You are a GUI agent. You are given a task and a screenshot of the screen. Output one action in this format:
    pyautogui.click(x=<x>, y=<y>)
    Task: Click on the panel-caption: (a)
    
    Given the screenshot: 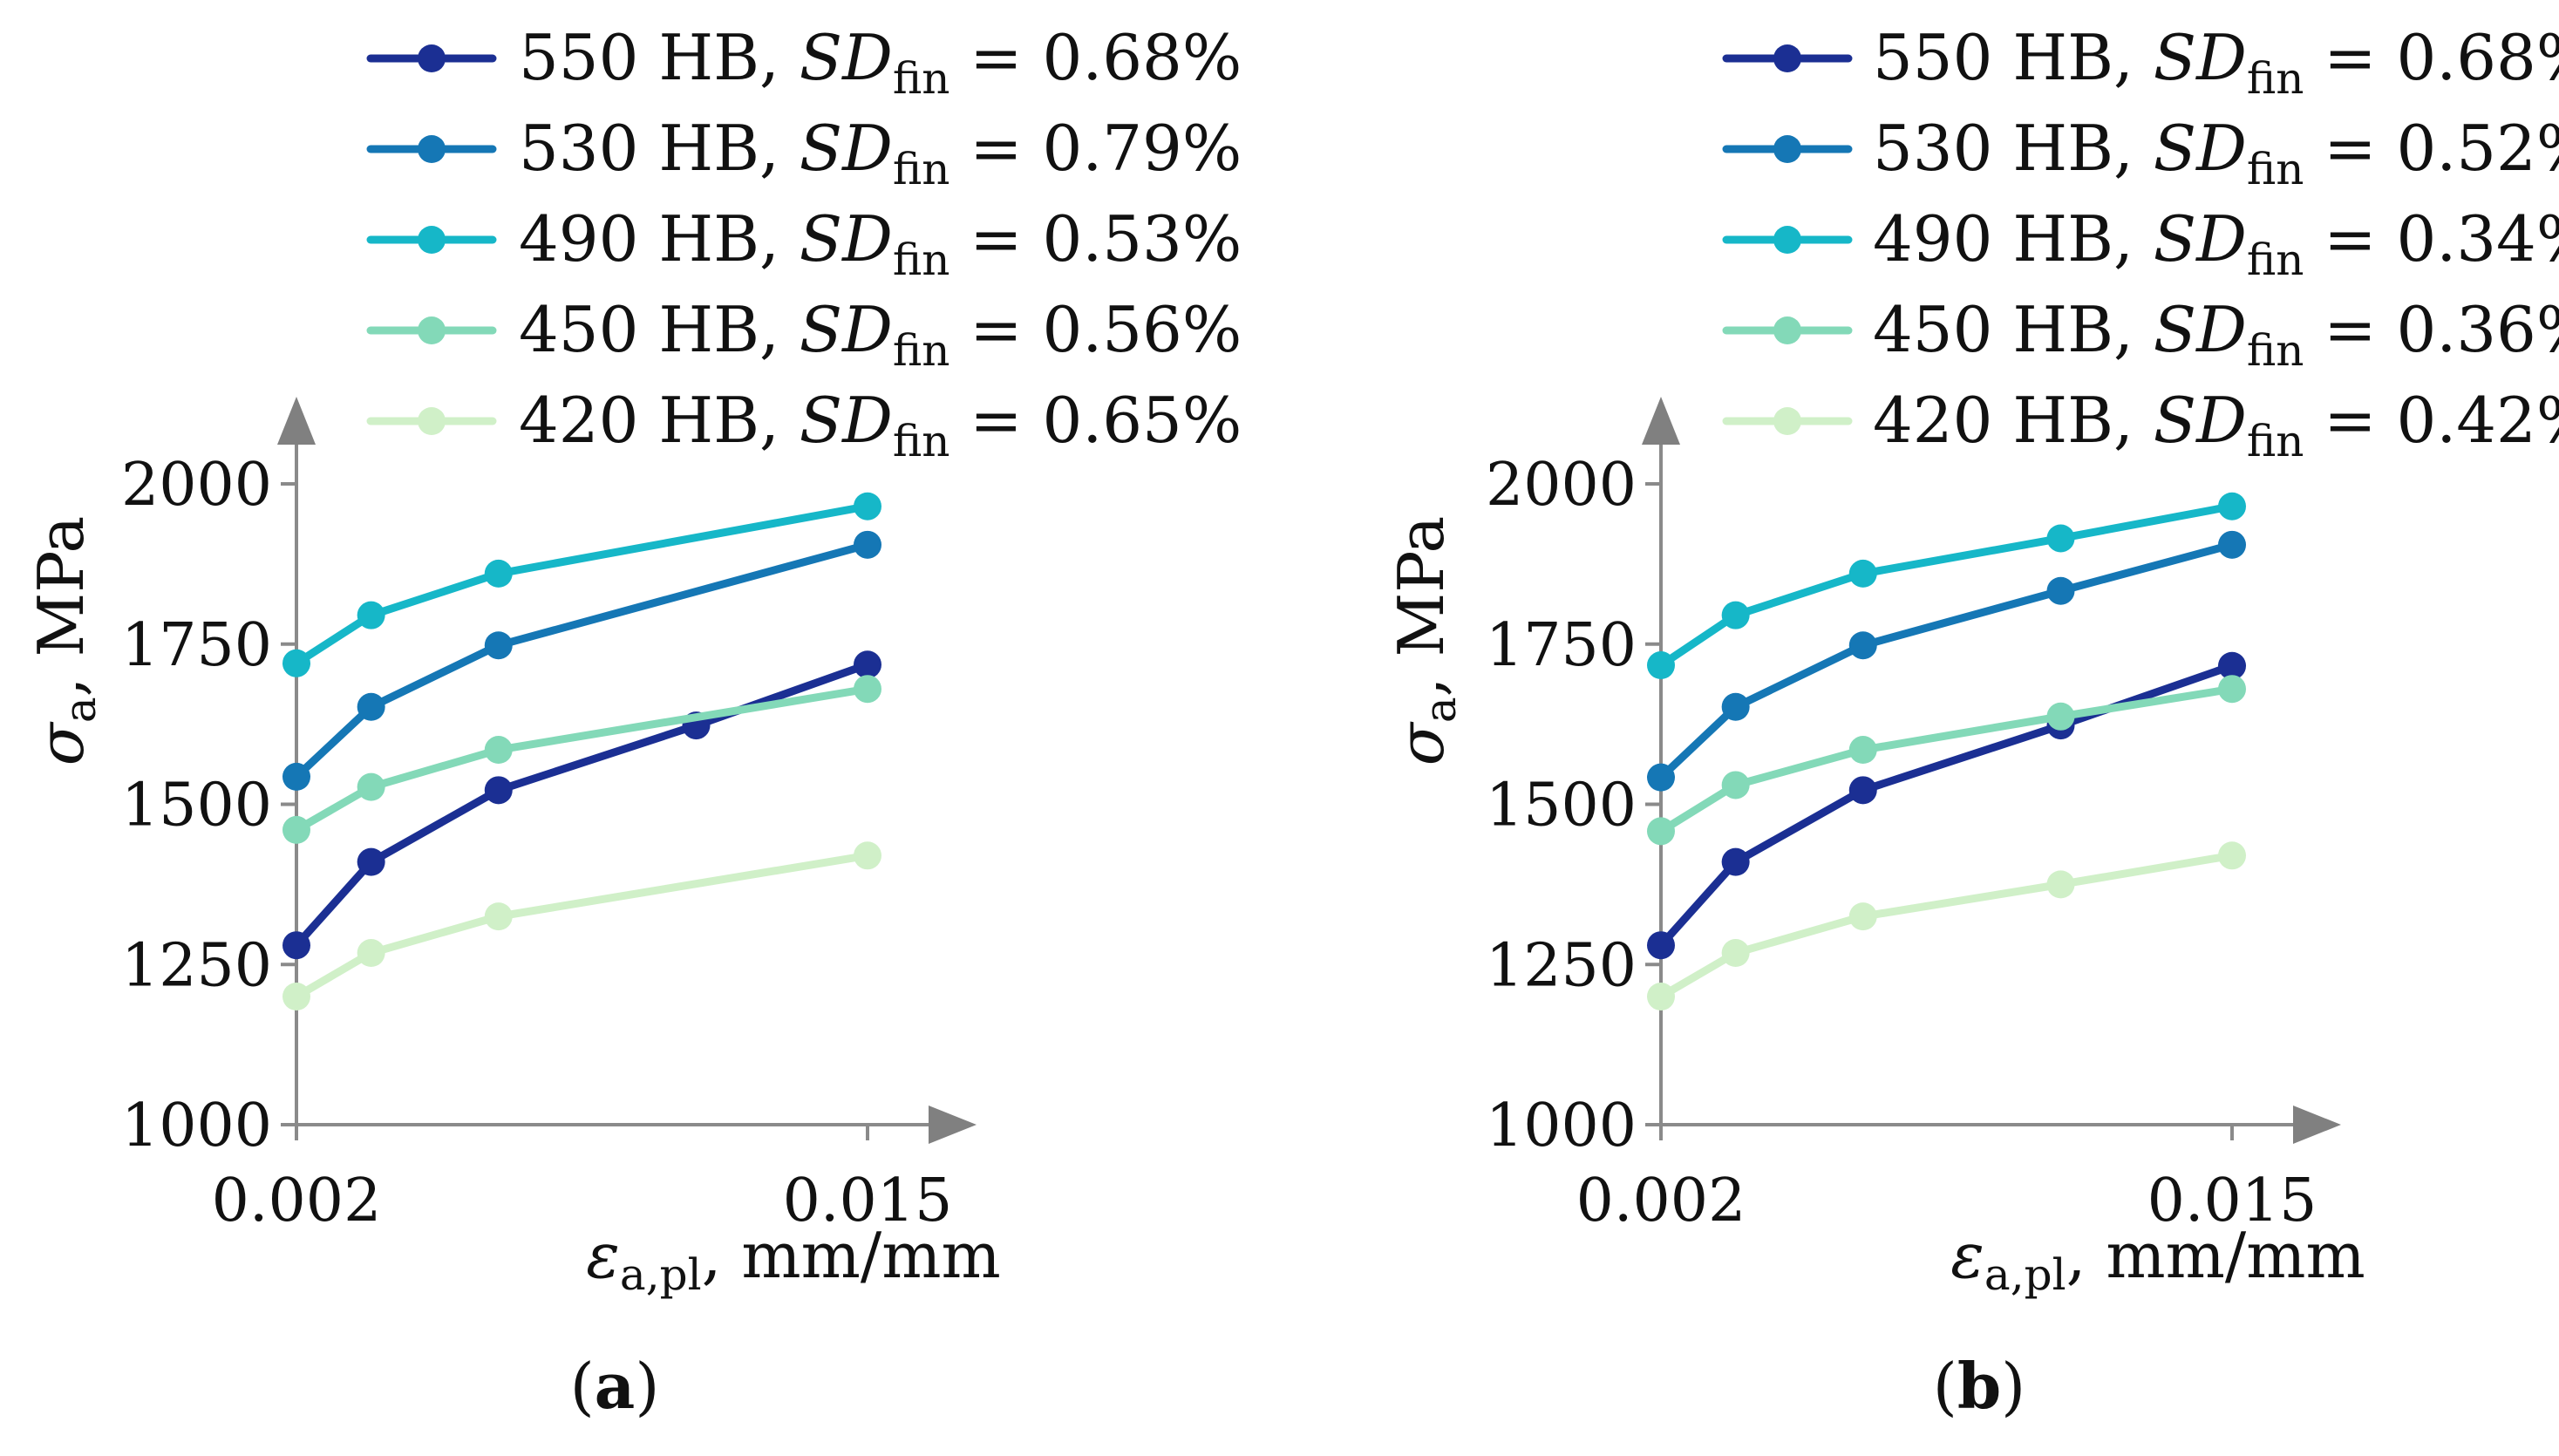 What is the action you would take?
    pyautogui.click(x=615, y=1386)
    